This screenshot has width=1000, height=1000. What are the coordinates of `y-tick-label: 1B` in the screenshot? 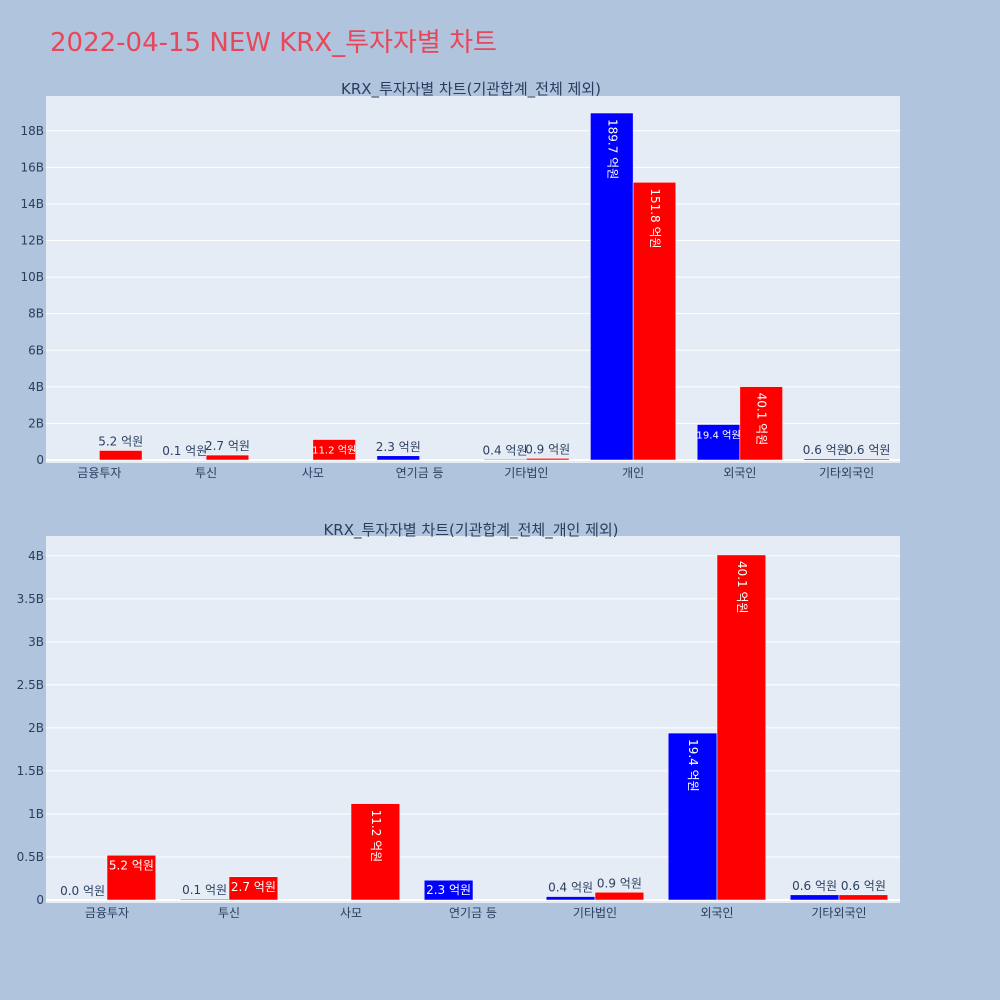 It's located at (36, 814).